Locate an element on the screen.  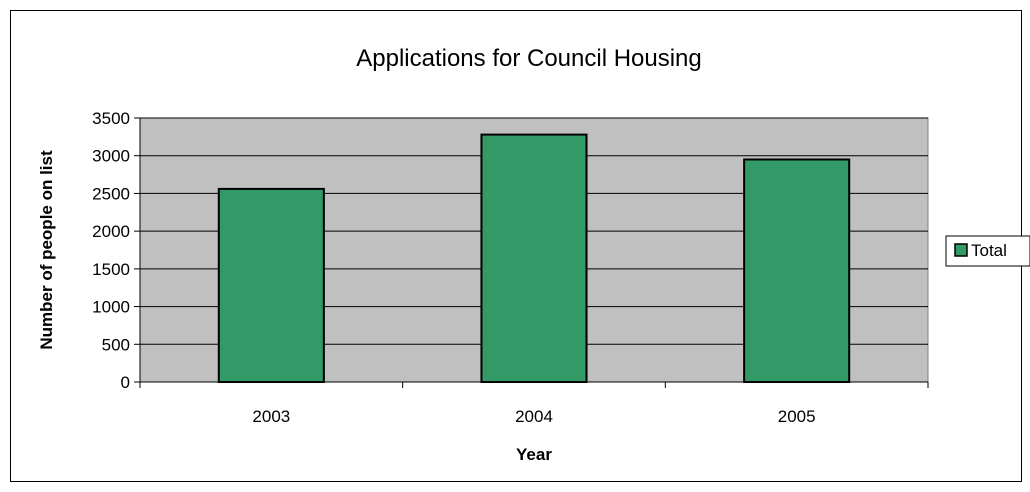
y-axis-label: Number of people on list is located at coordinates (46, 250).